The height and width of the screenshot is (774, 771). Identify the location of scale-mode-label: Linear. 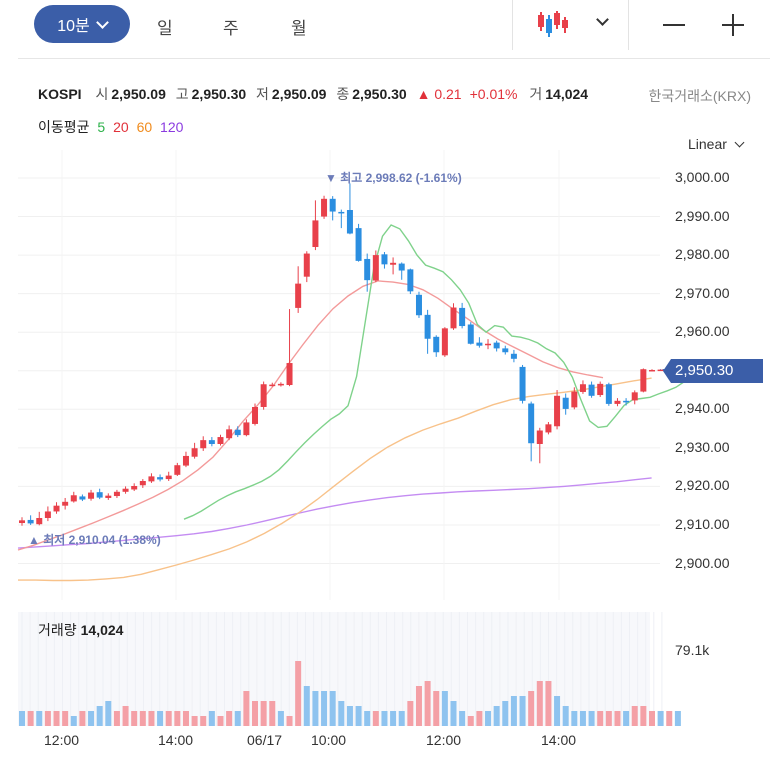
(707, 144).